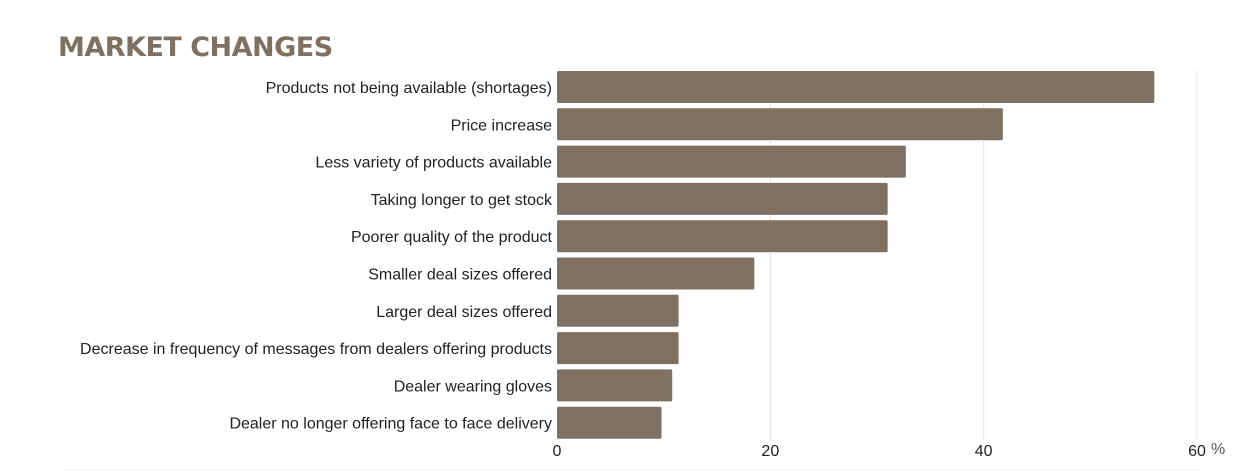 The width and height of the screenshot is (1242, 472). Describe the element at coordinates (879, 451) in the screenshot. I see `x-axis-ticks: 0 20 40 60` at that location.